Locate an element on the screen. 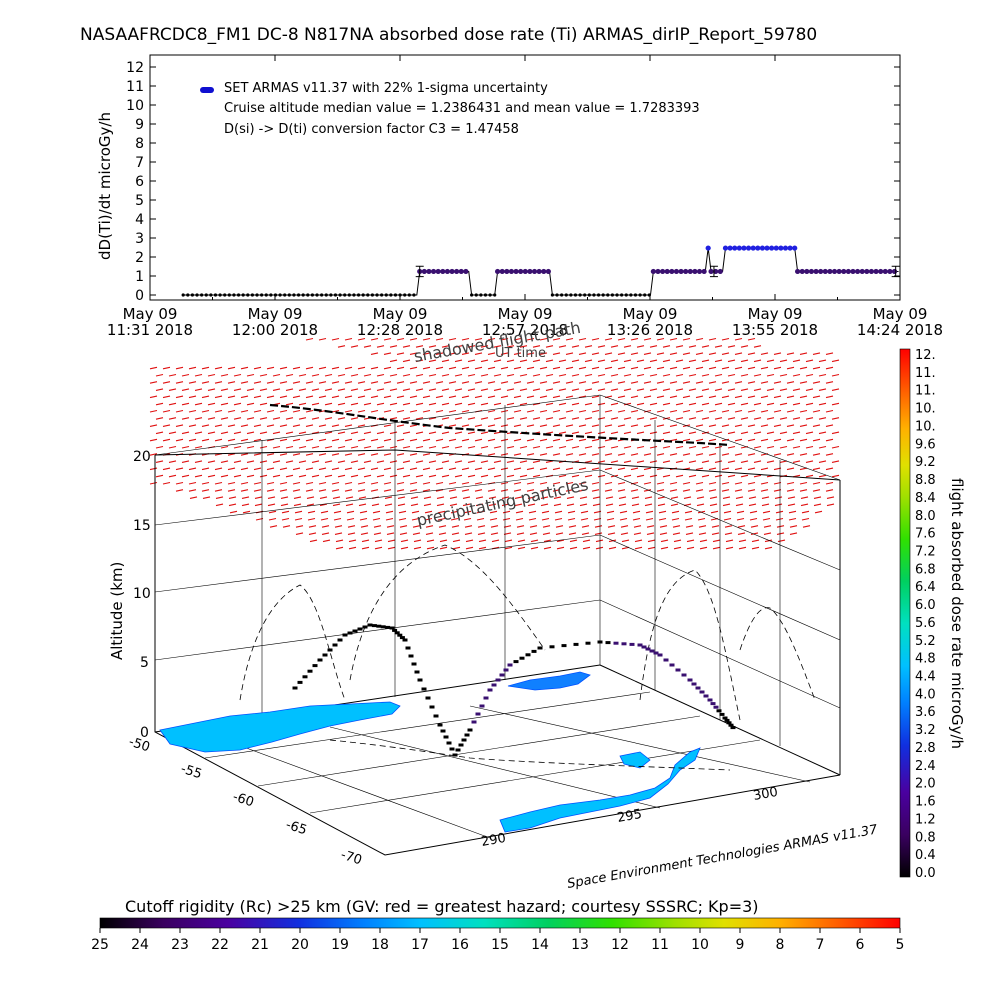 This screenshot has width=1000, height=1000. rigidity-colorbar-ticks: 25 24 23 22 21 20 19 18 17 16 15 14 13 12 11 10 9 8 7 6 5 is located at coordinates (497, 940).